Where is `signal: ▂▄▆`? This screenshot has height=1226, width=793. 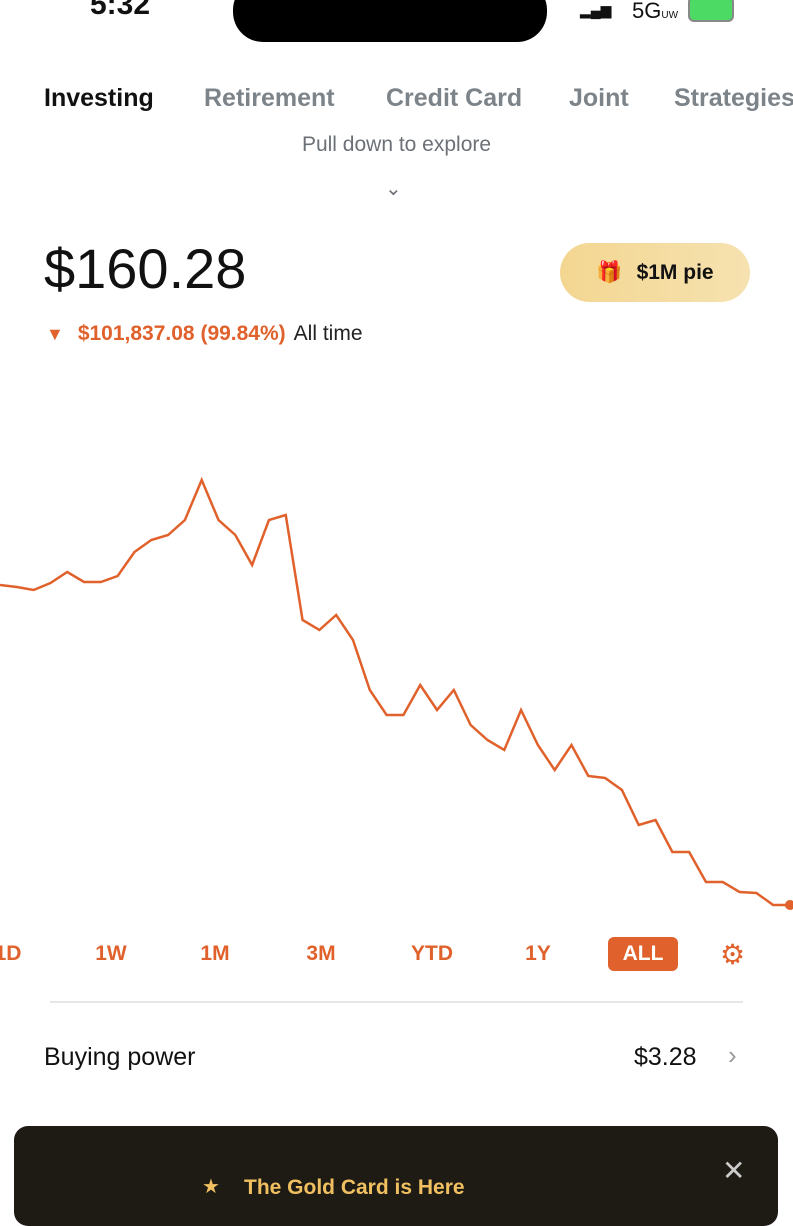
signal: ▂▄▆ is located at coordinates (596, 10).